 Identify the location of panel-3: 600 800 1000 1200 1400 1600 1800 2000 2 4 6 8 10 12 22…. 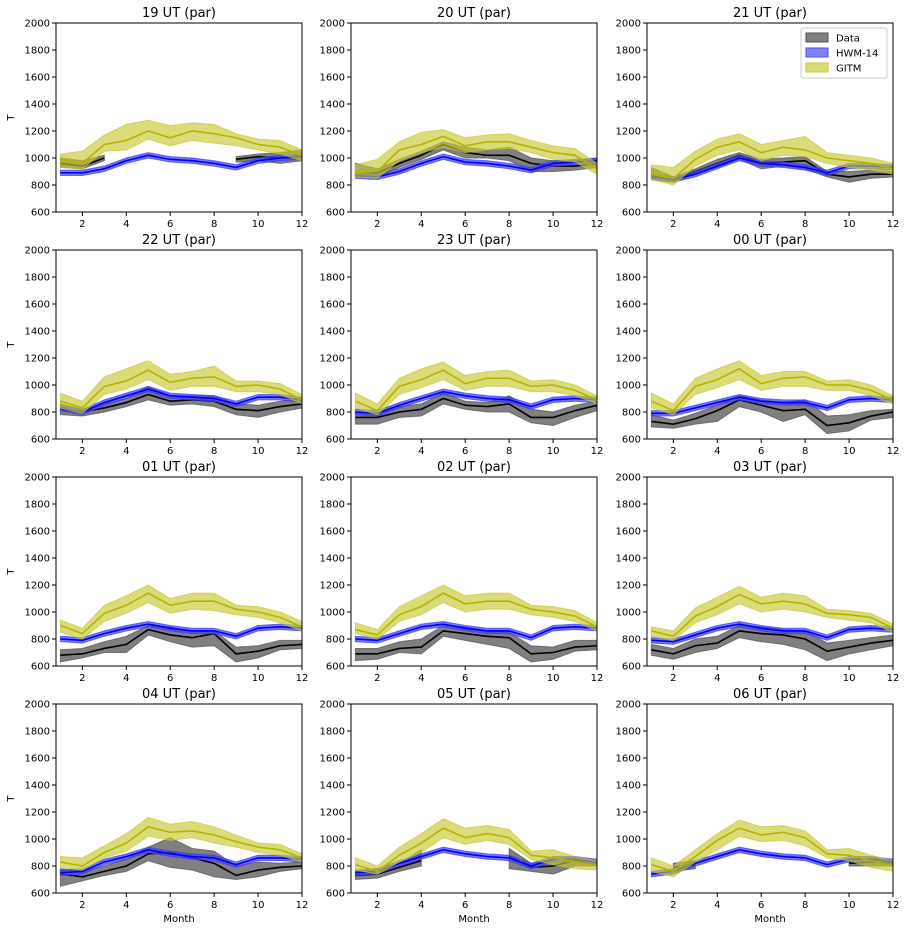
(157, 345).